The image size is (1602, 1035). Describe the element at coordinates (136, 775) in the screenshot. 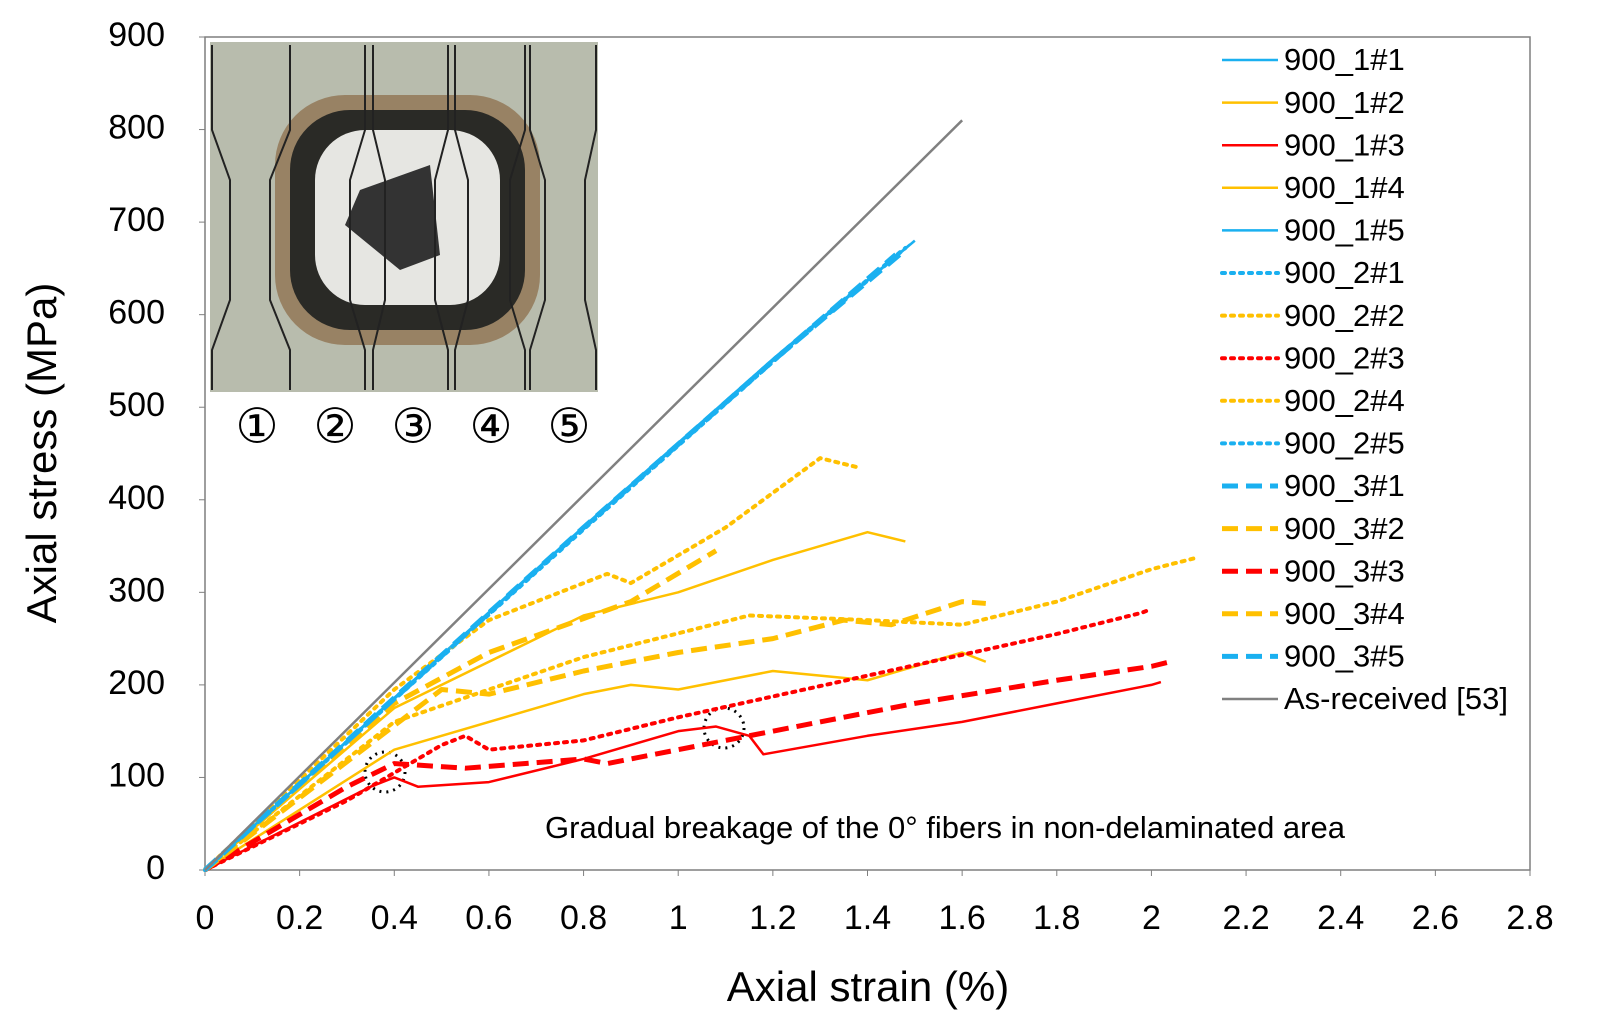

I see `y-tick-label: 100` at that location.